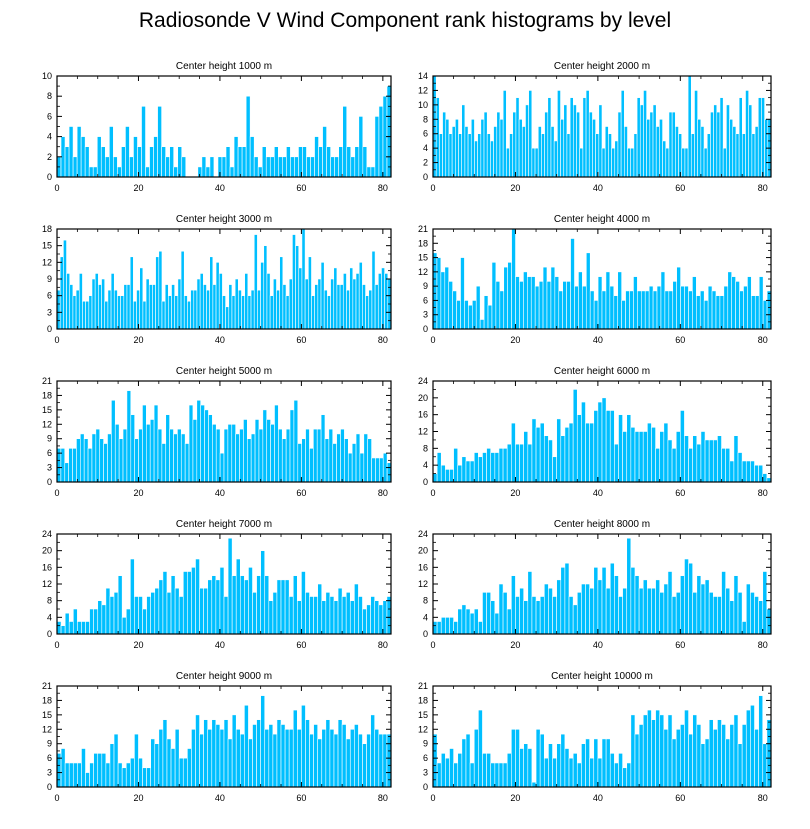  Describe the element at coordinates (56, 645) in the screenshot. I see `x-tick-label: 0` at that location.